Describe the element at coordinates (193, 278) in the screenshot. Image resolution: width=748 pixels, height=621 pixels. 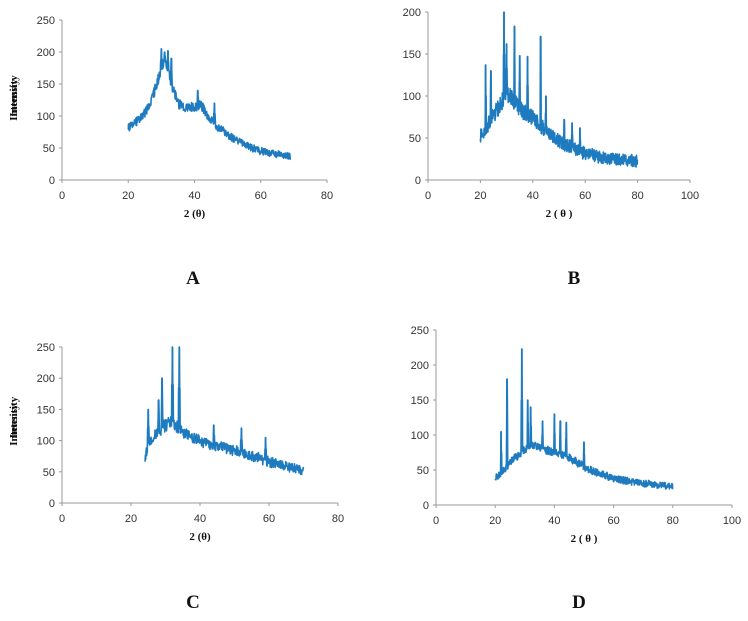
I see `panel-label-a: A` at that location.